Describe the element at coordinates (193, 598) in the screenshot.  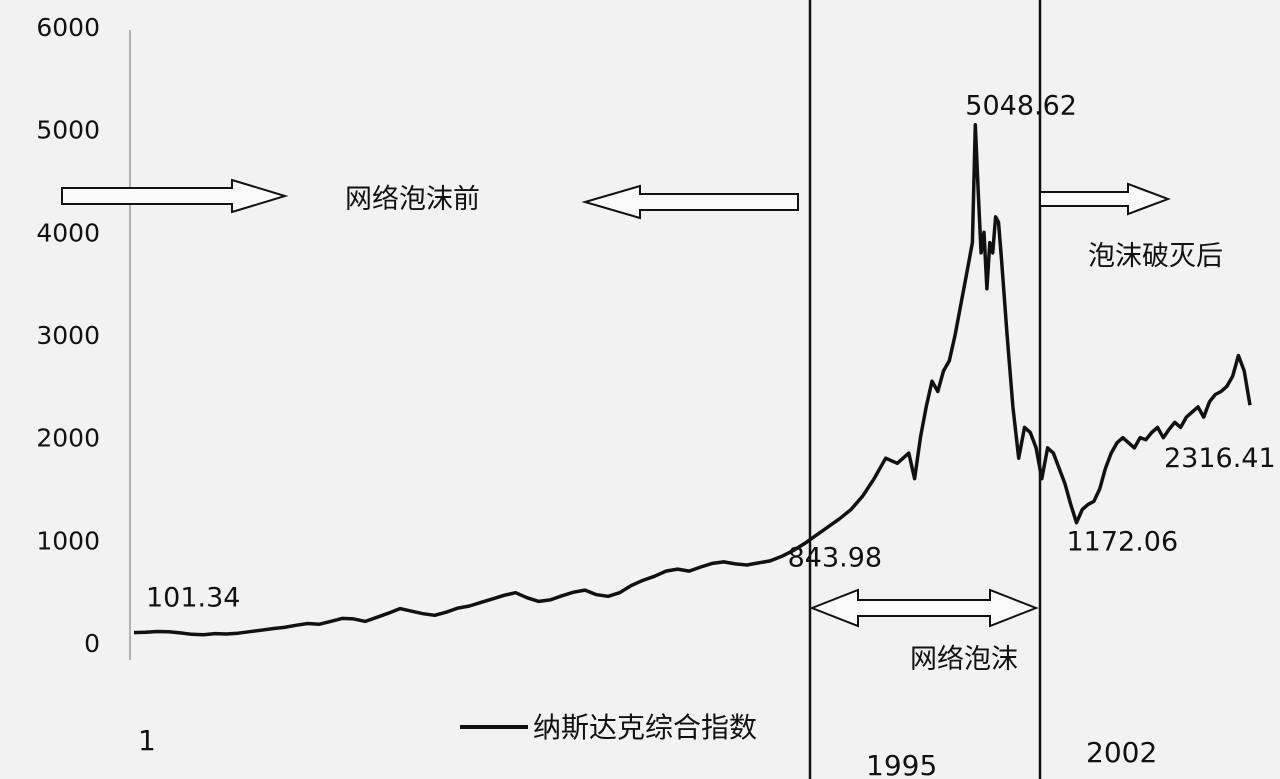
I see `data-label-101-34: 101.34` at that location.